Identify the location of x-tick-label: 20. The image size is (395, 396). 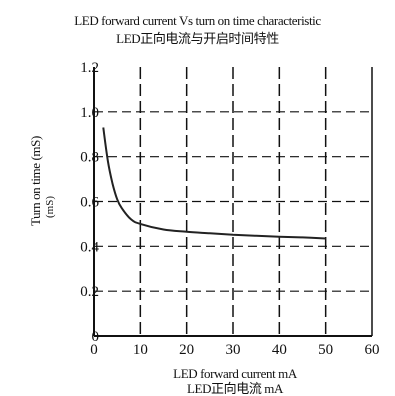
(186, 350).